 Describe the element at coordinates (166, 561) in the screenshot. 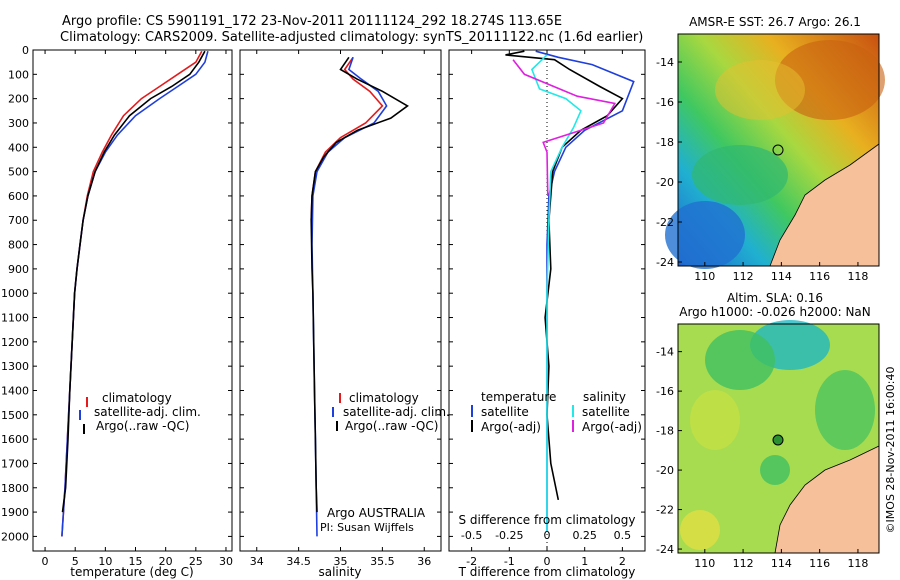

I see `x-tick-label: 20` at that location.